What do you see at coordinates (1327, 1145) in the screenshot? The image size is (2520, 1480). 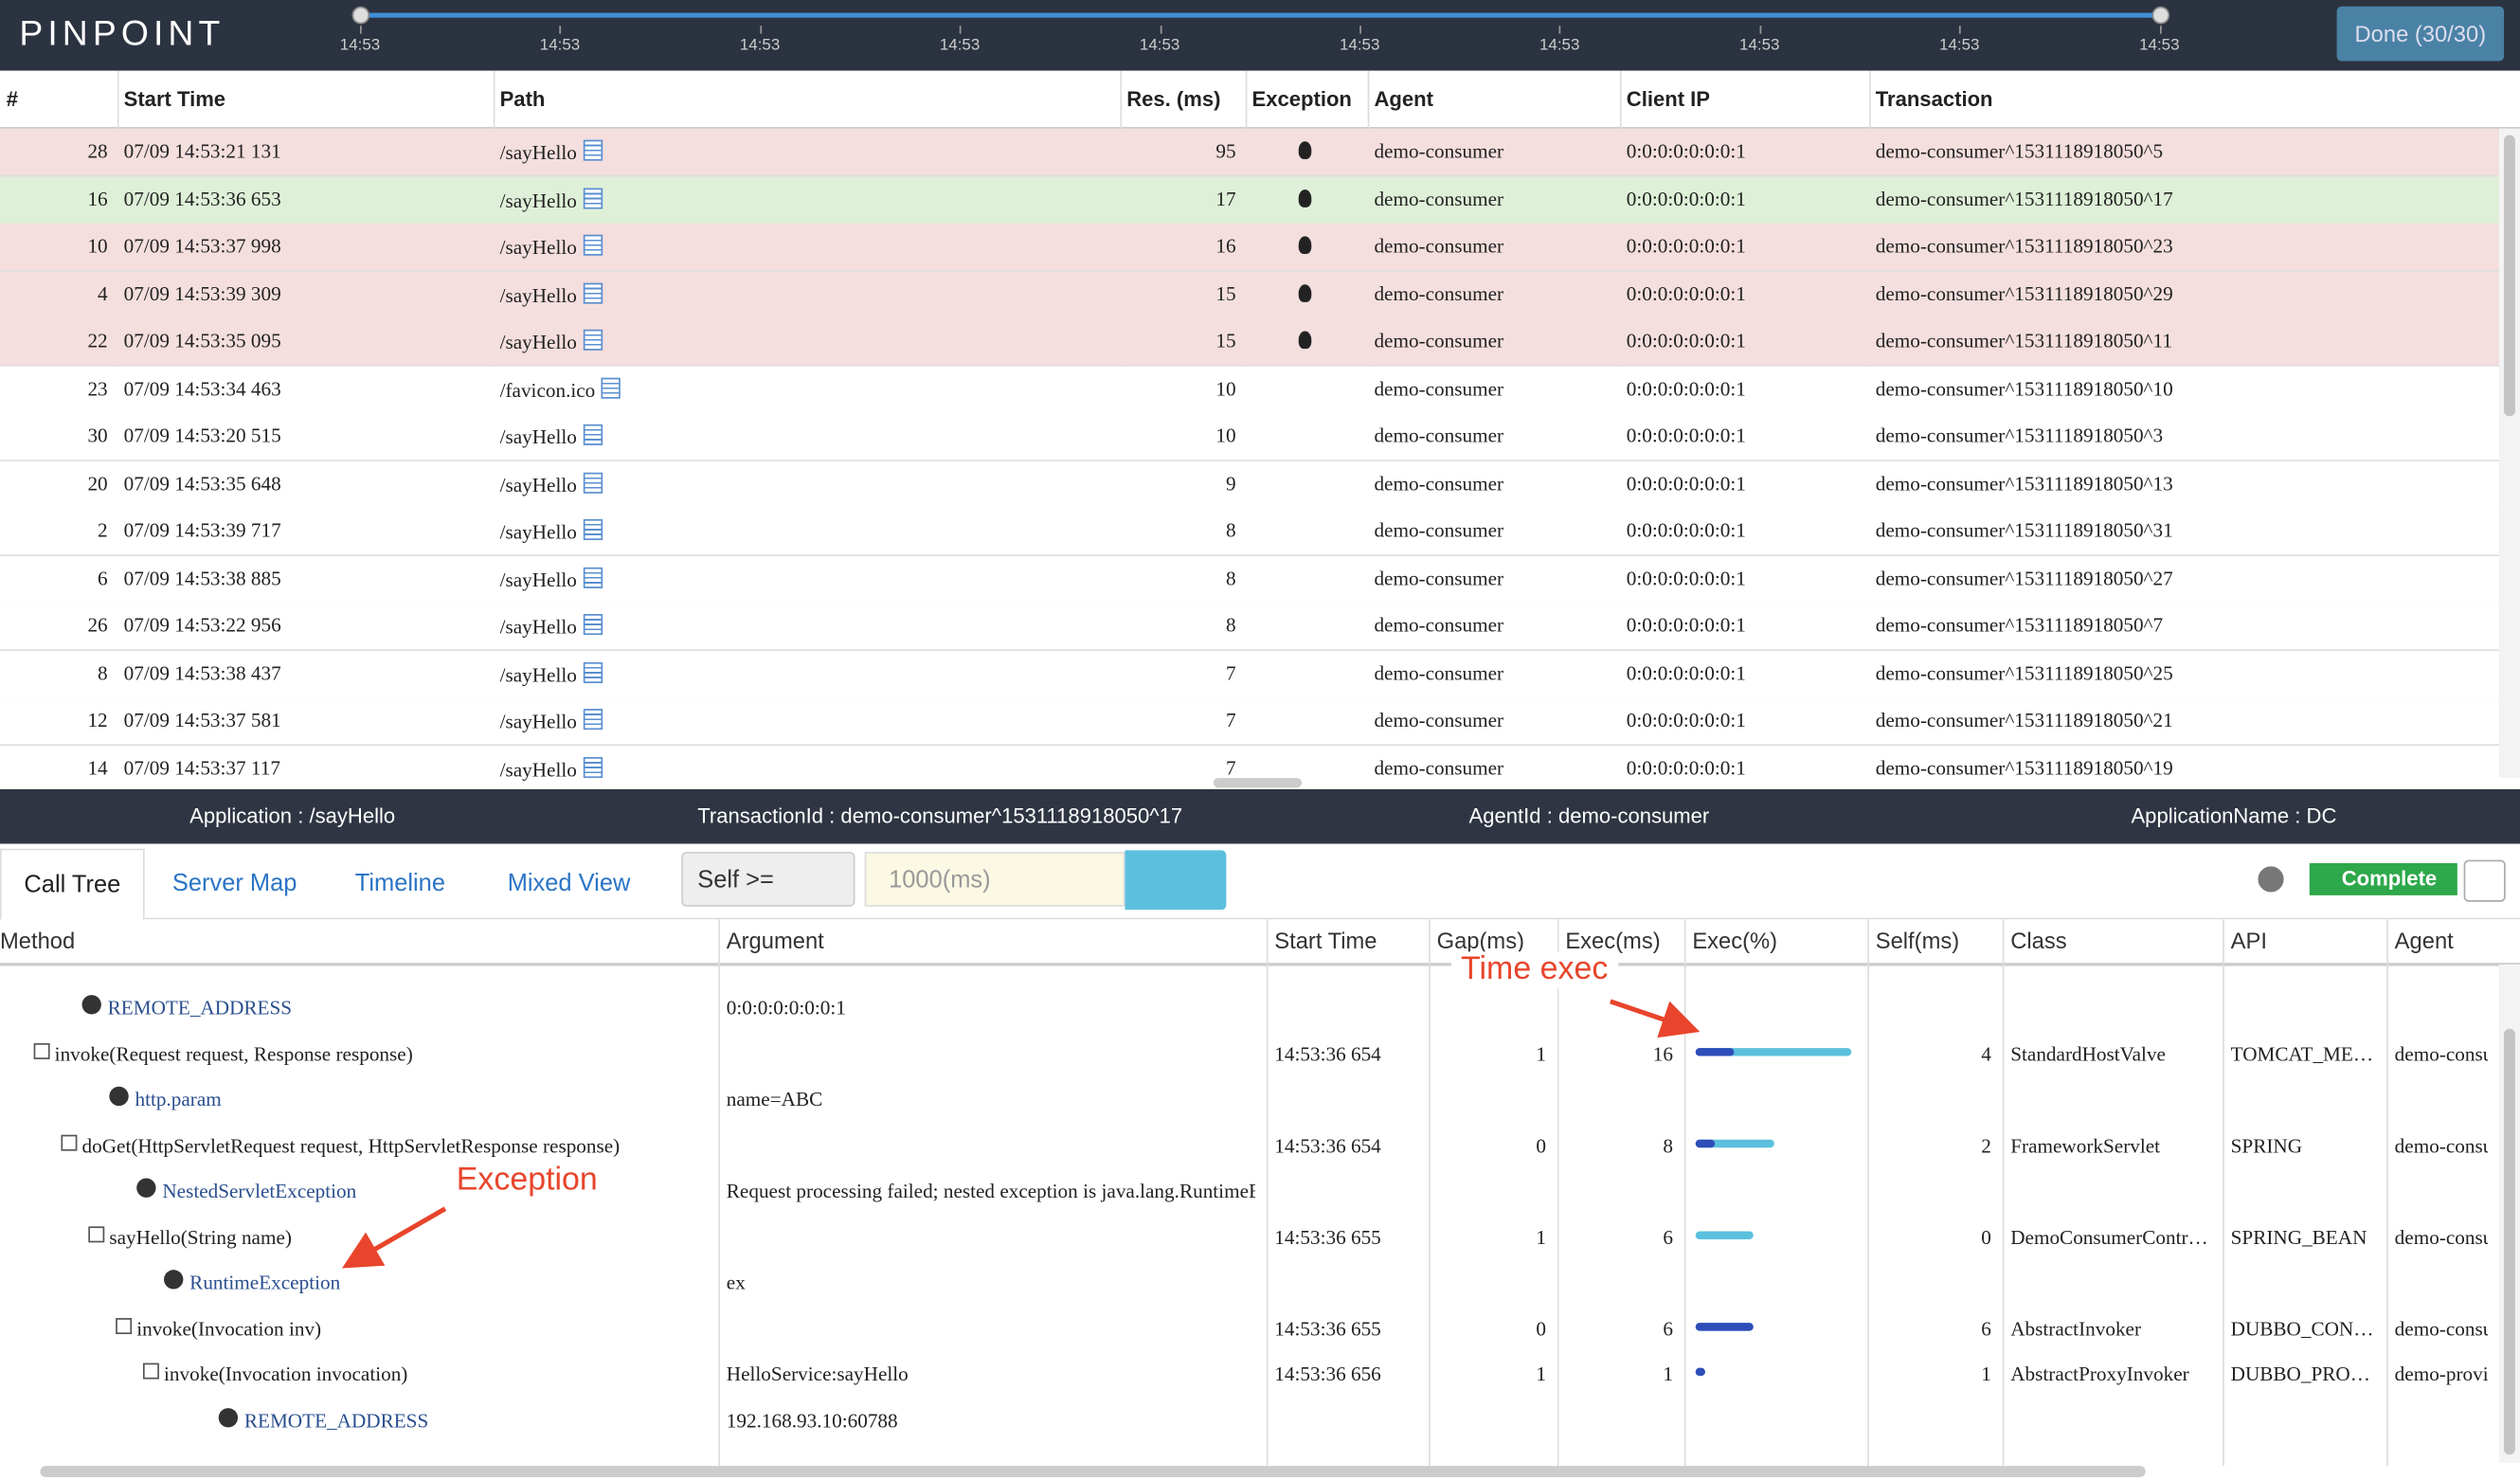 I see `start-time: 14:53:36 654` at bounding box center [1327, 1145].